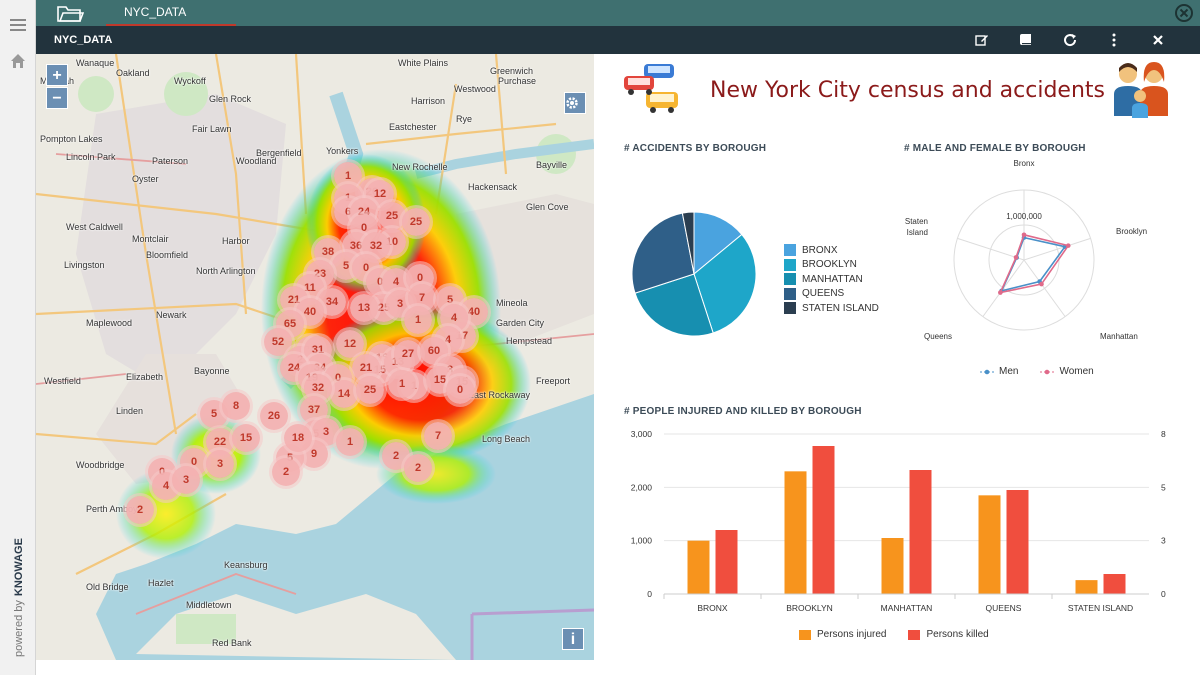 This screenshot has height=675, width=1200. Describe the element at coordinates (171, 13) in the screenshot. I see `tab-nyc-data: NYC_DATA` at that location.